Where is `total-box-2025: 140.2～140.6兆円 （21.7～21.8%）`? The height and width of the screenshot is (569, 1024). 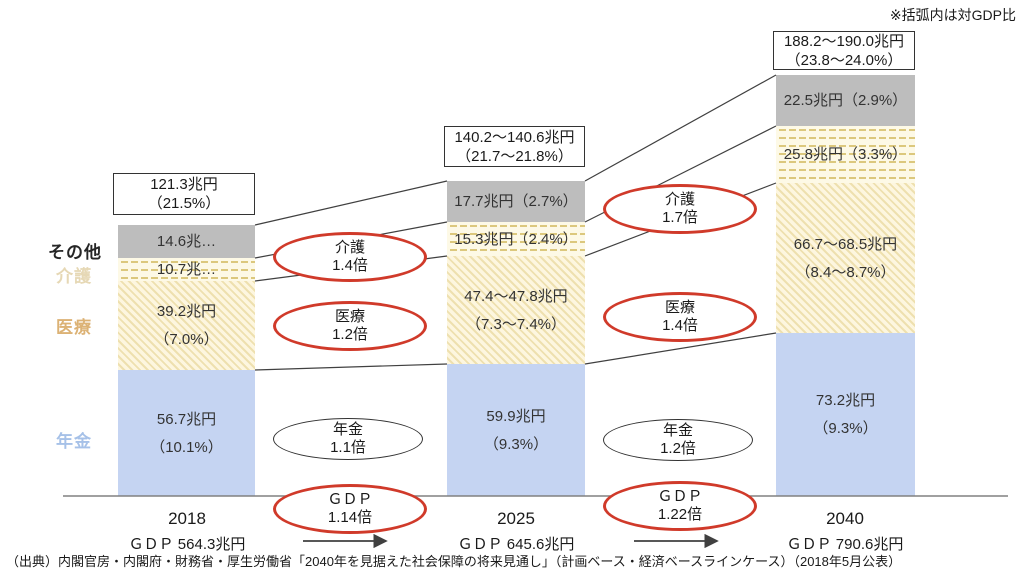
total-box-2025: 140.2～140.6兆円 （21.7～21.8%） is located at coordinates (514, 146).